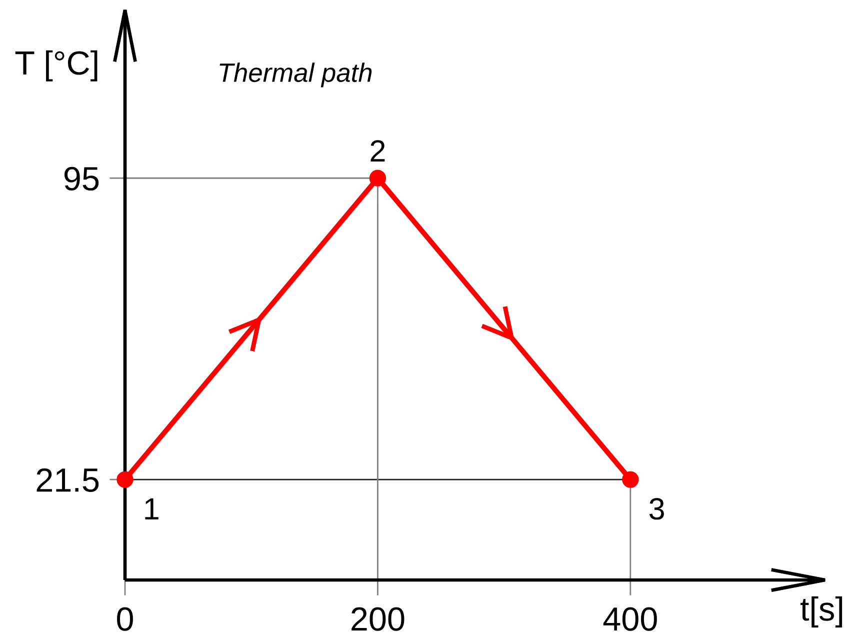  I want to click on y-tick-label: 21.5, so click(67, 480).